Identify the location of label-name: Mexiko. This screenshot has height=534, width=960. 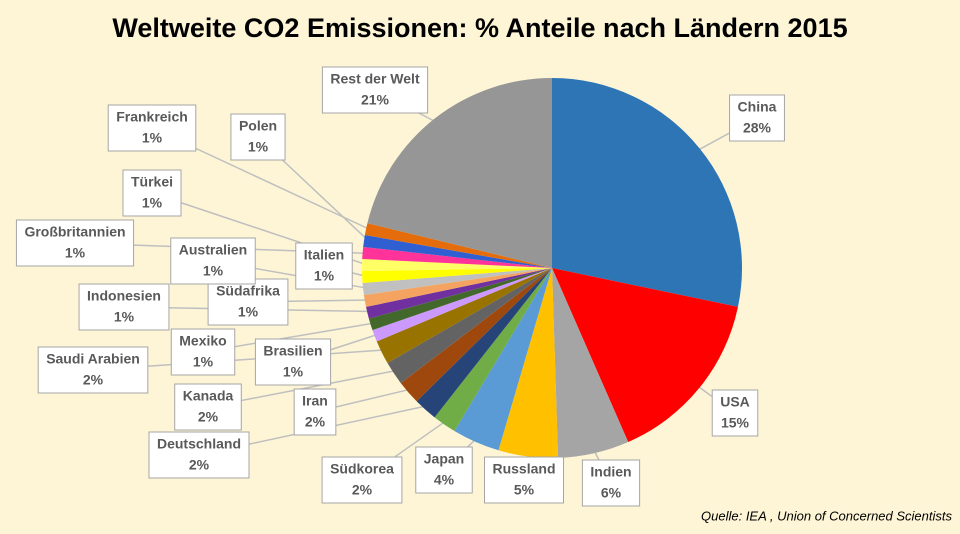
(202, 341).